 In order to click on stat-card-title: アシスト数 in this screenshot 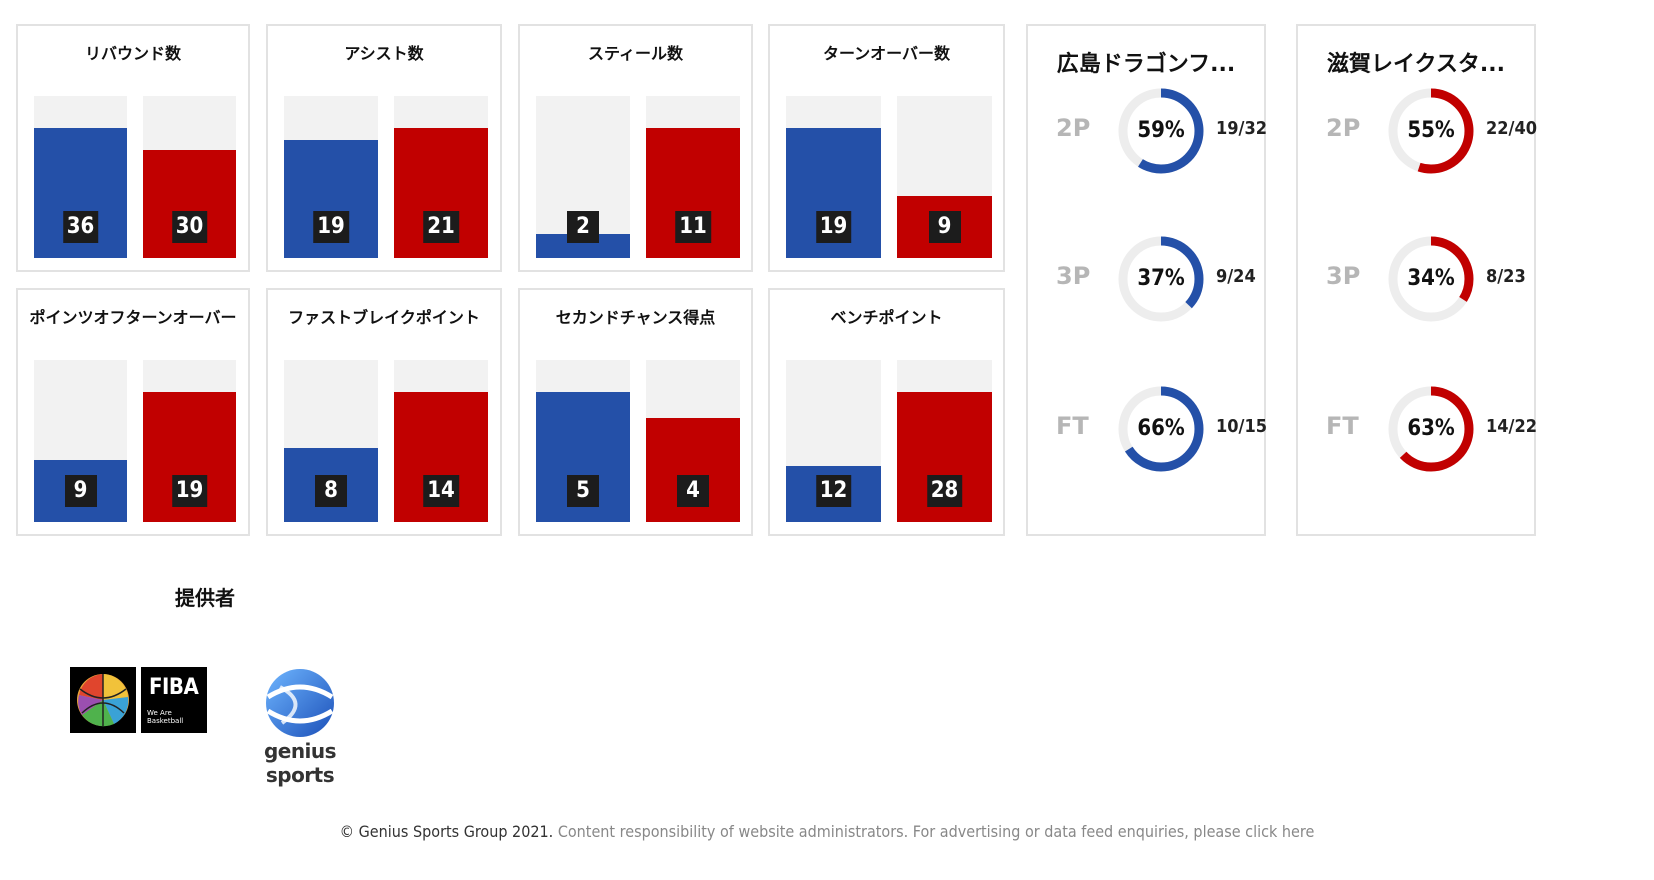, I will do `click(384, 53)`.